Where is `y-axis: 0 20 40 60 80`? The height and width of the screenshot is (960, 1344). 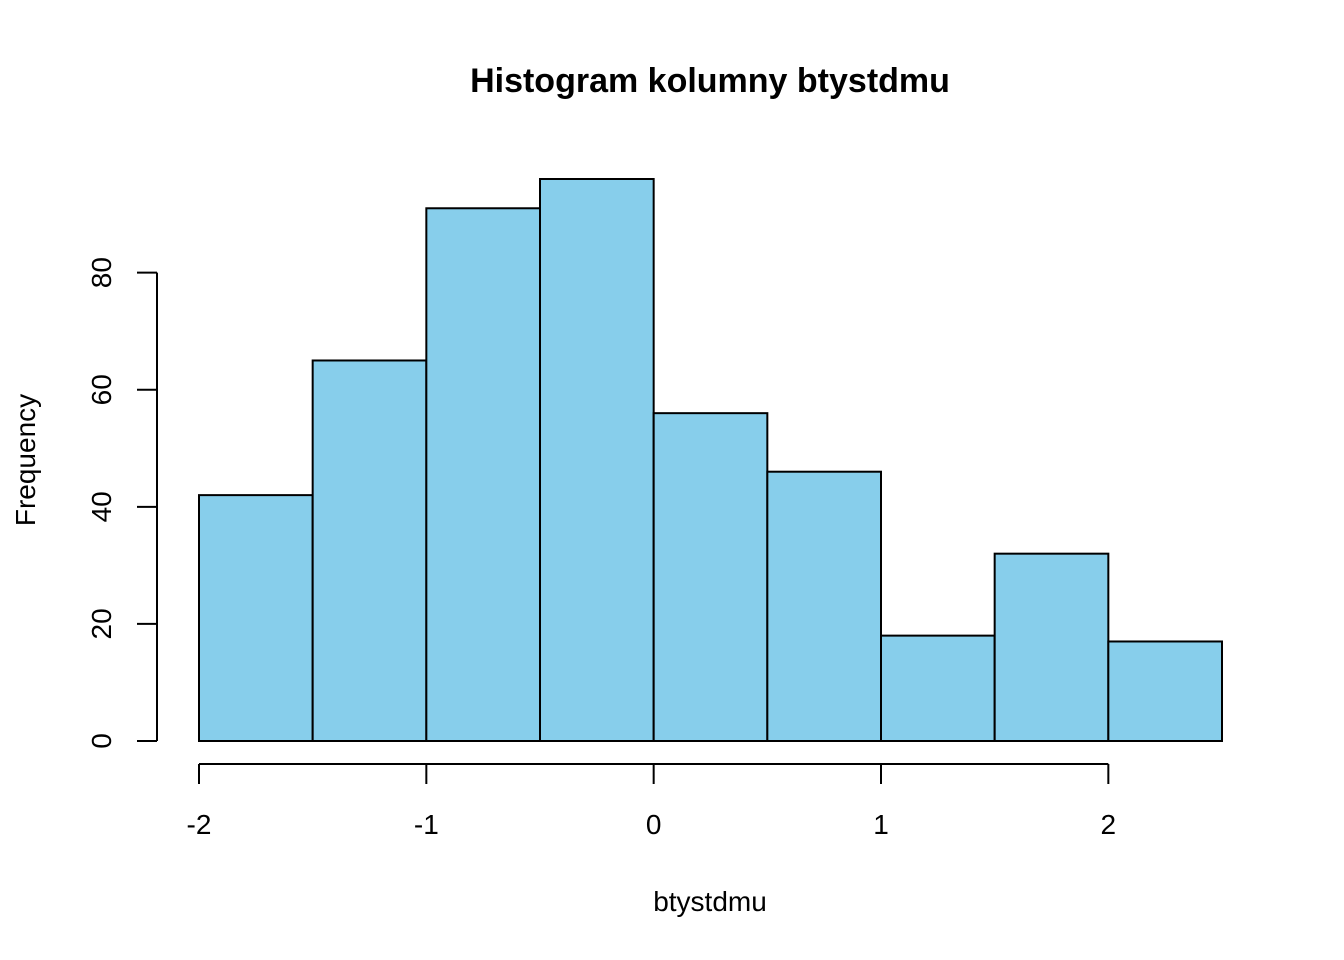 y-axis: 0 20 40 60 80 is located at coordinates (122, 503).